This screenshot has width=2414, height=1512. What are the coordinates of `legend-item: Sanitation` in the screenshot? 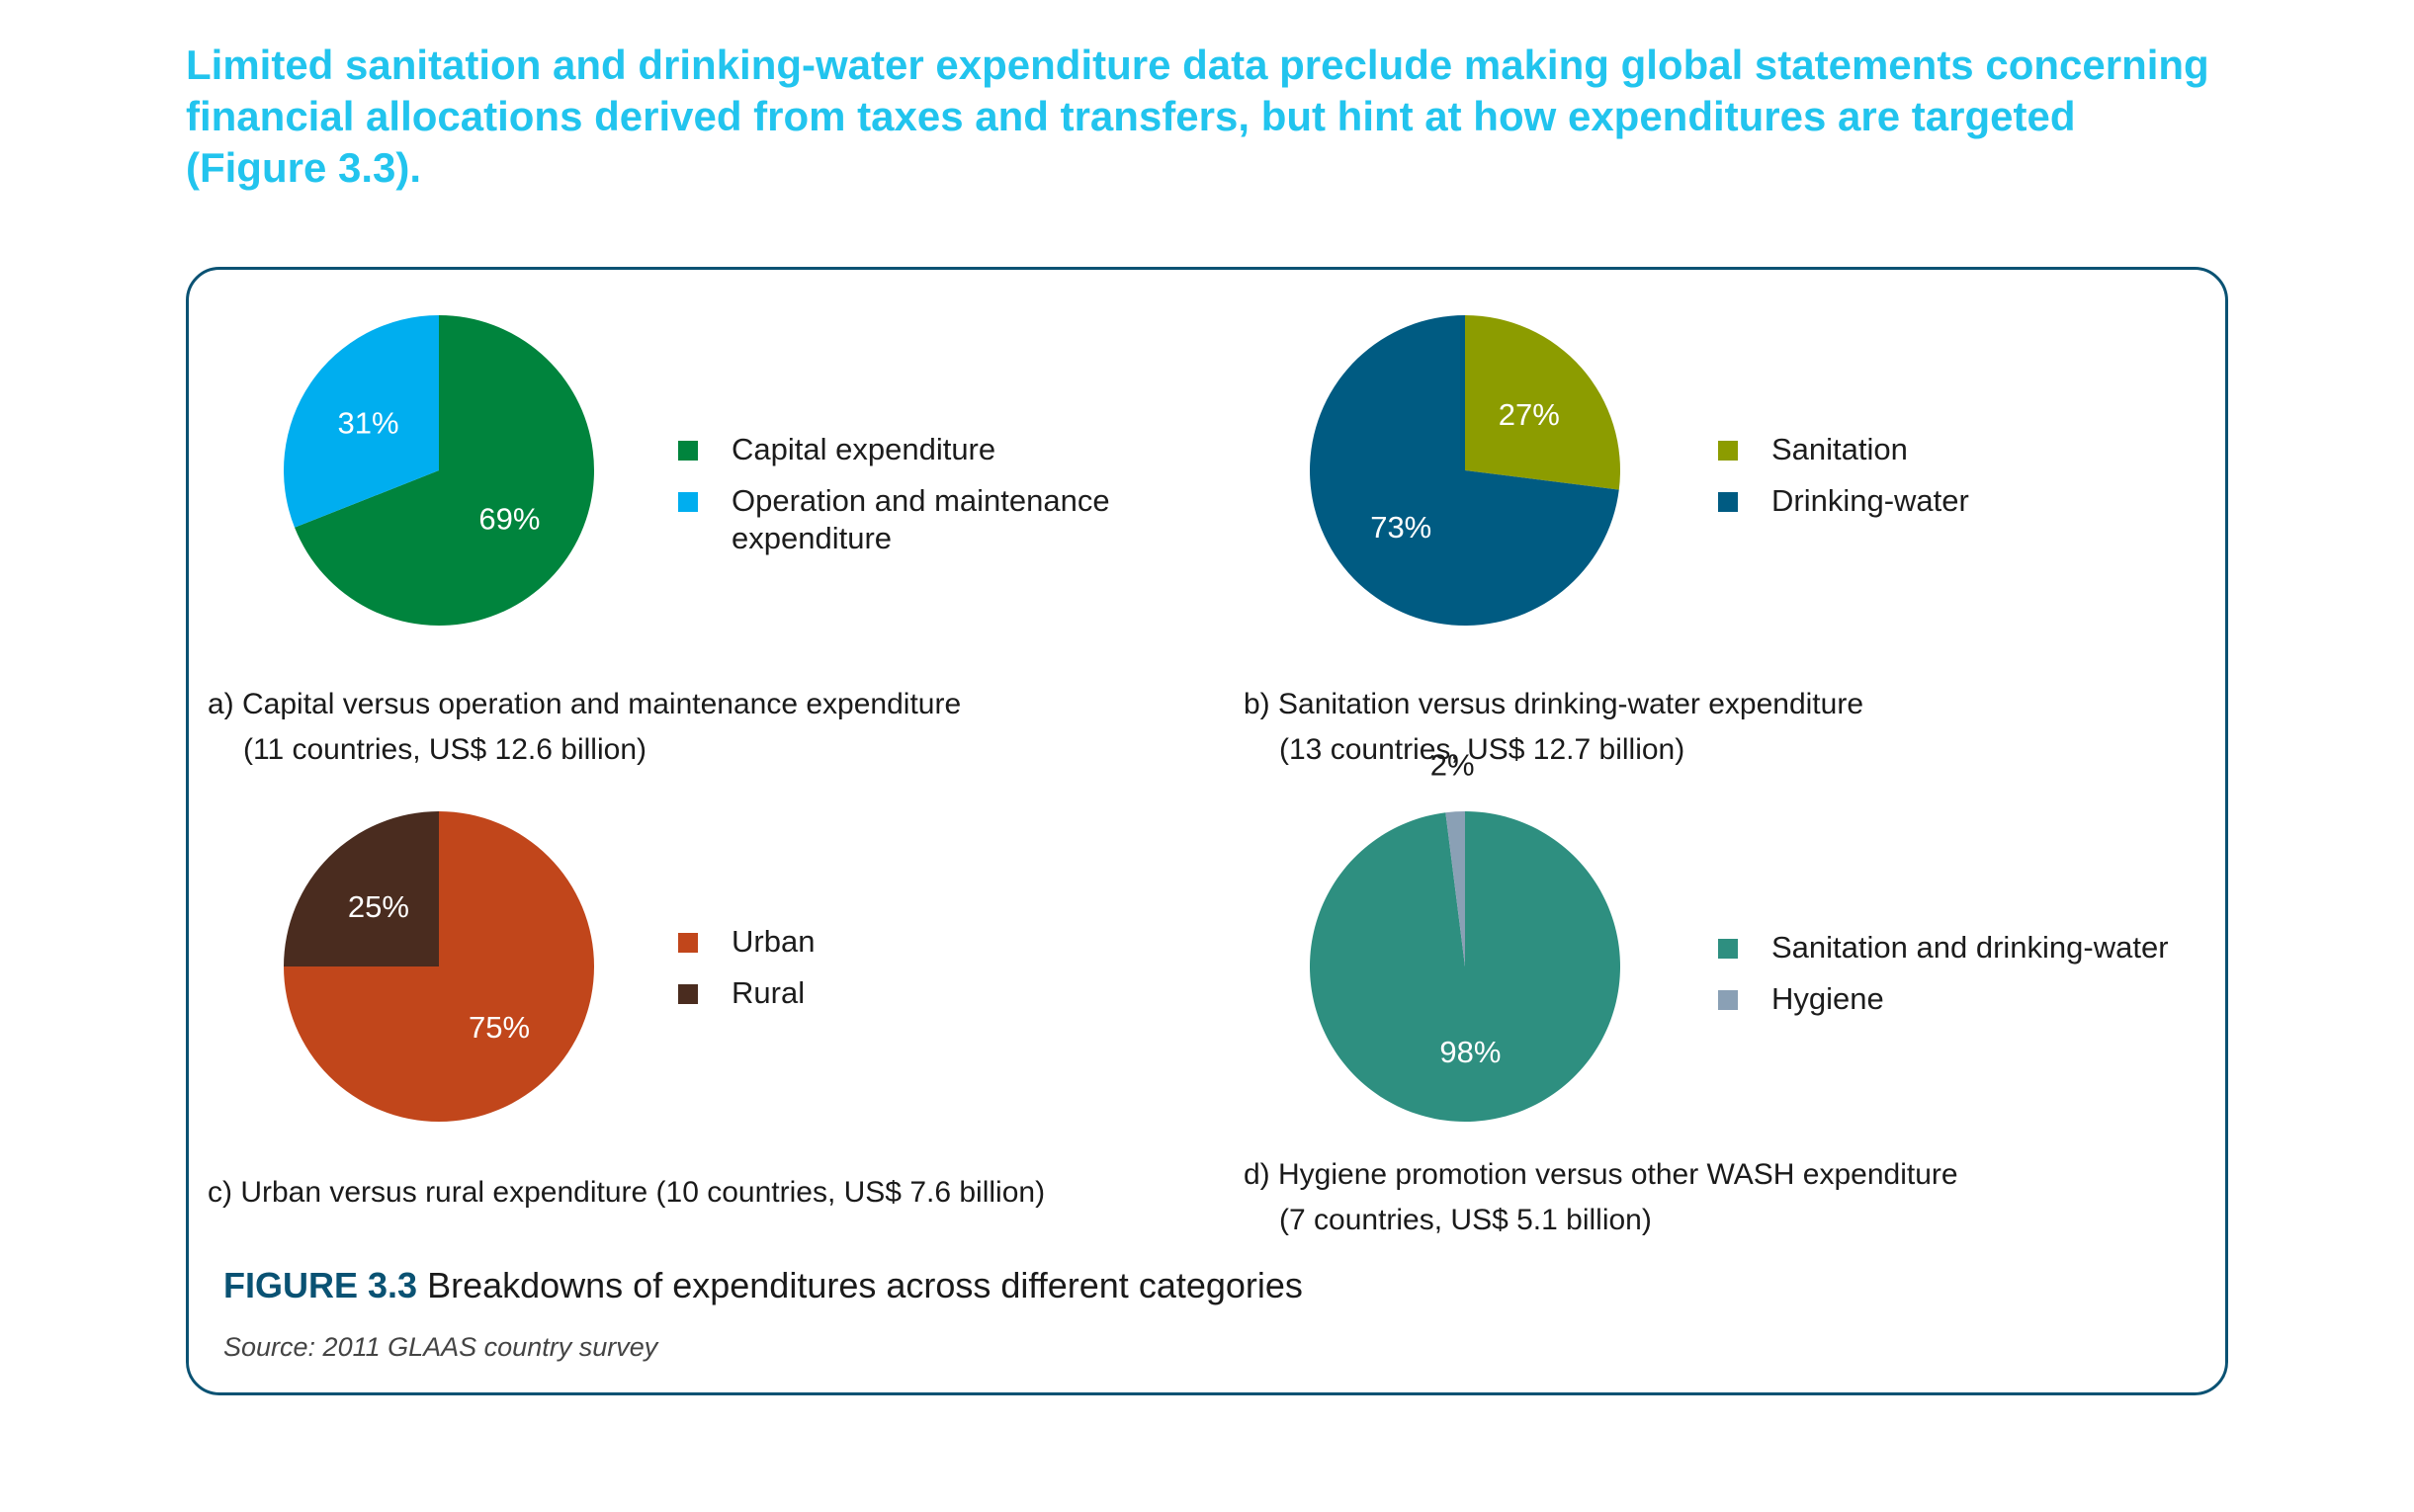 It's located at (1843, 449).